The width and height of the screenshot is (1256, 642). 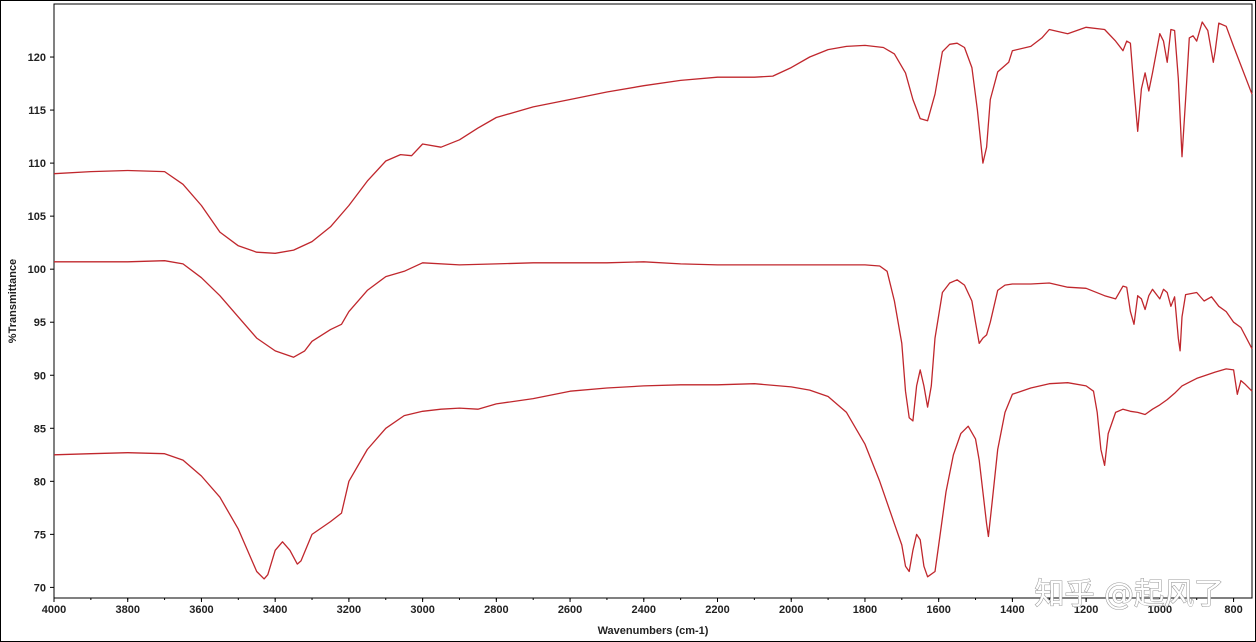 I want to click on watermark-text: 知乎 @起风了, so click(x=1129, y=594).